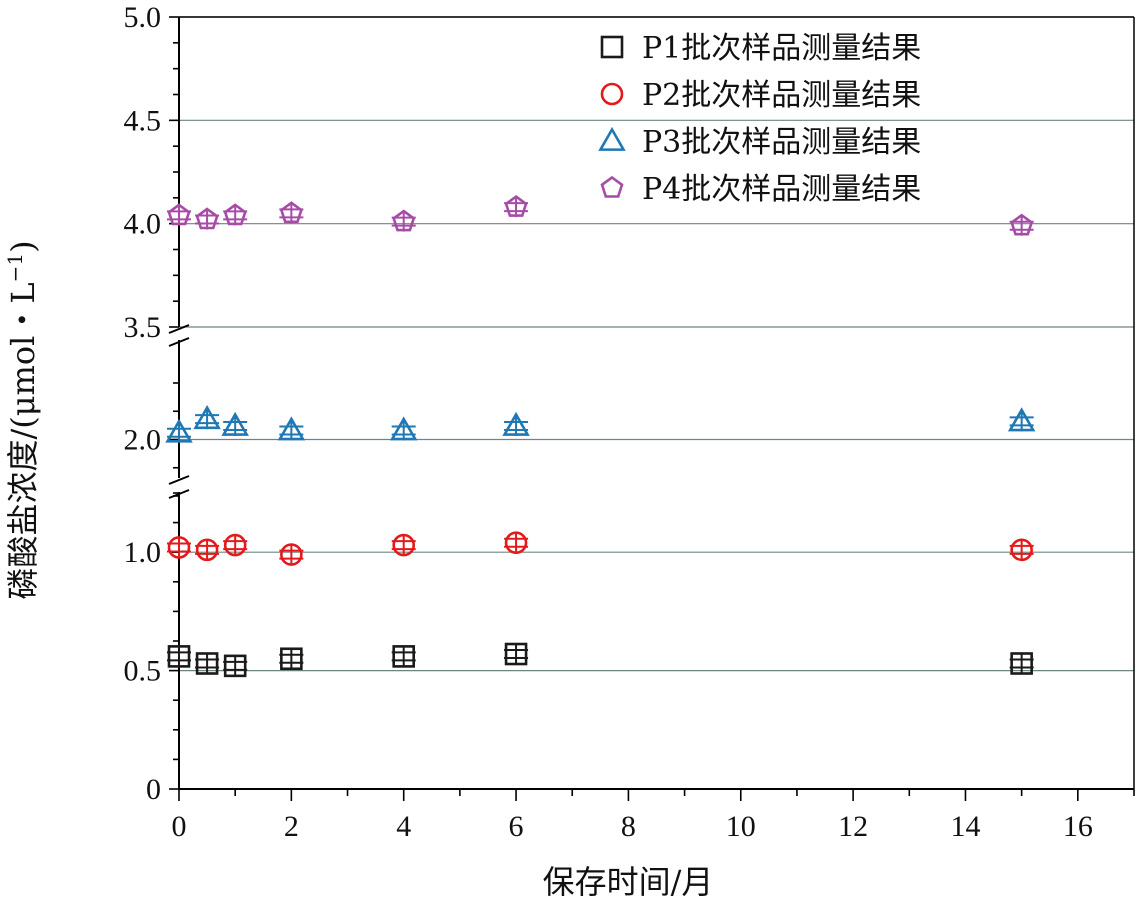 The image size is (1144, 909). What do you see at coordinates (628, 882) in the screenshot?
I see `x-axis-label: 保存时间/月` at bounding box center [628, 882].